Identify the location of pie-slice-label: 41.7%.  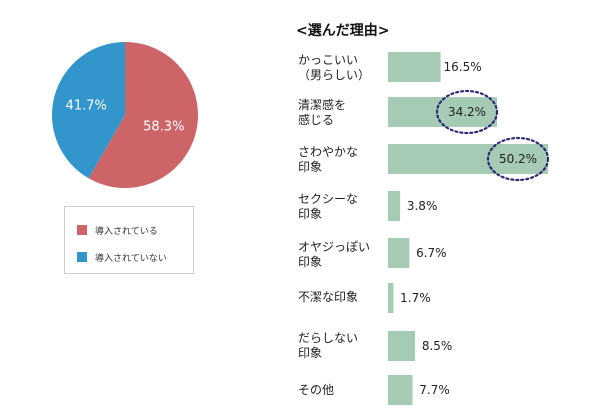
(86, 106).